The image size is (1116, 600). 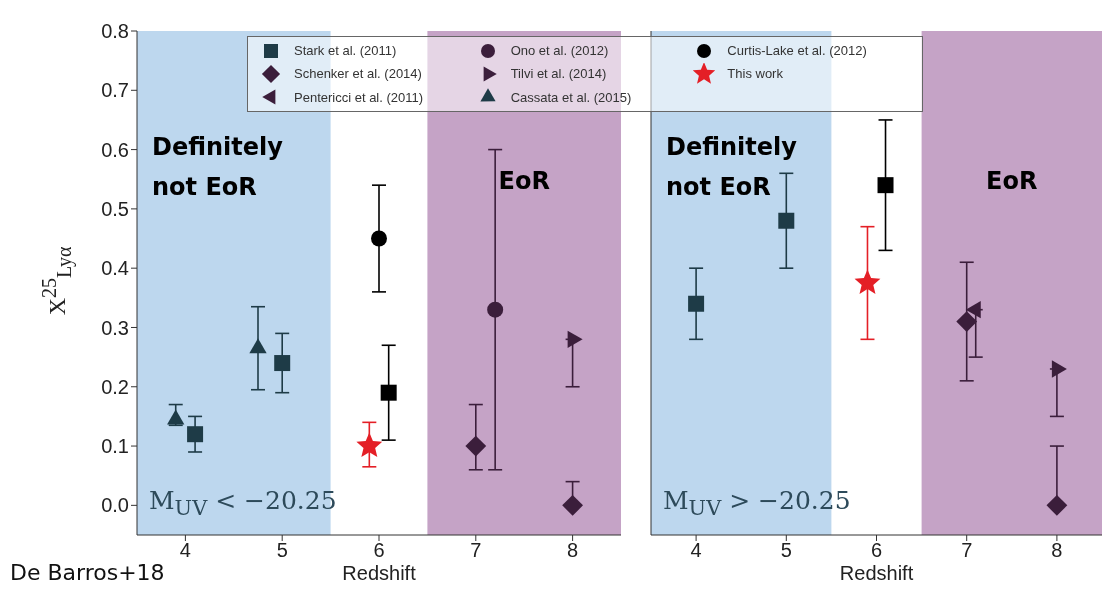 What do you see at coordinates (797, 51) in the screenshot?
I see `legend-label: Curtis-Lake et al. (2012)` at bounding box center [797, 51].